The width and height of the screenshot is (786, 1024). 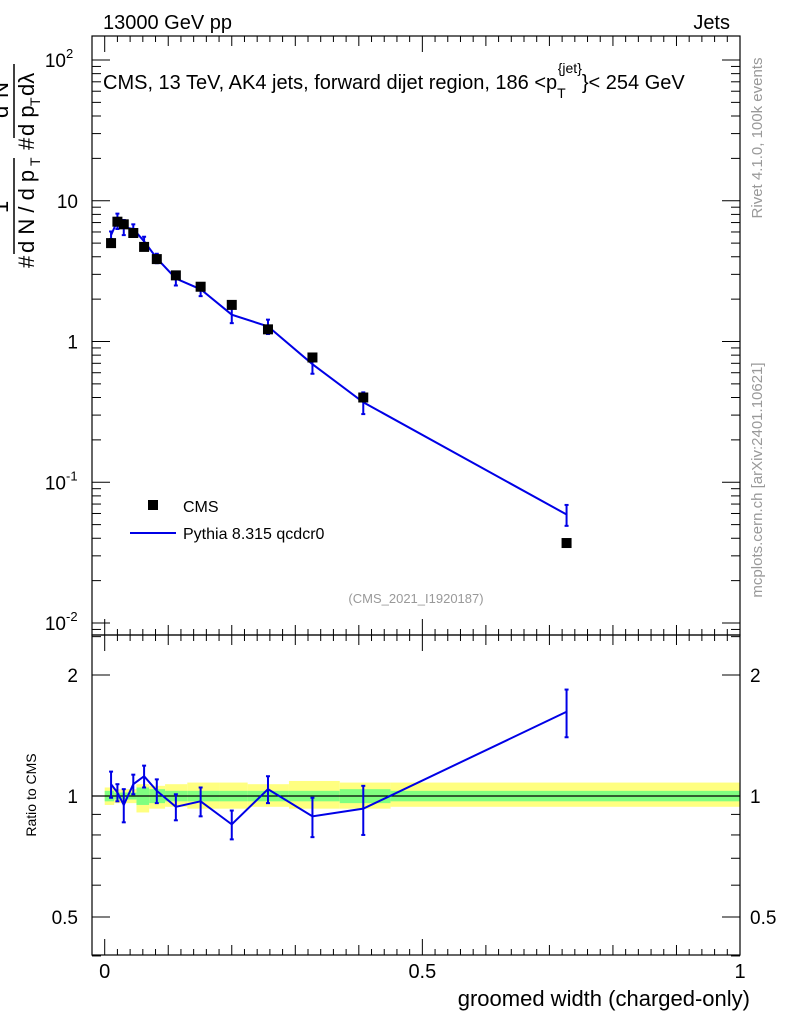 What do you see at coordinates (422, 972) in the screenshot?
I see `x-tick-label: 0.5` at bounding box center [422, 972].